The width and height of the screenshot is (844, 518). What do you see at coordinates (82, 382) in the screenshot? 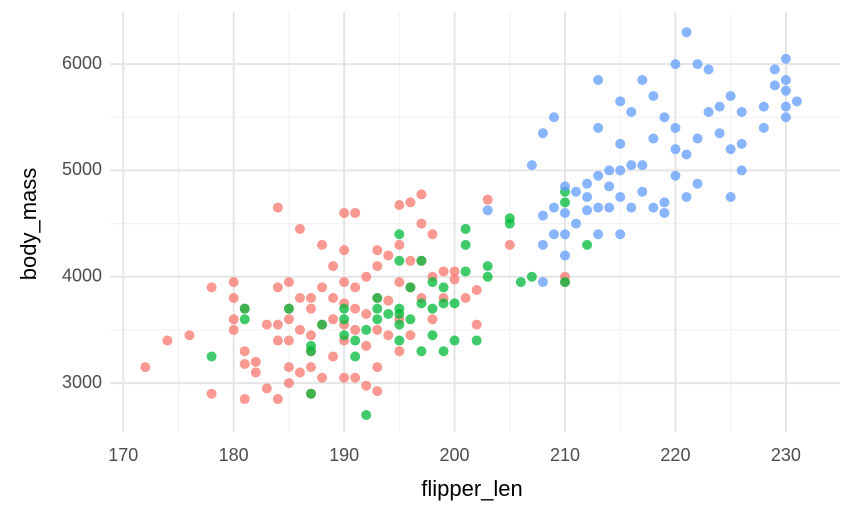
I see `y-tick-label: 3000` at bounding box center [82, 382].